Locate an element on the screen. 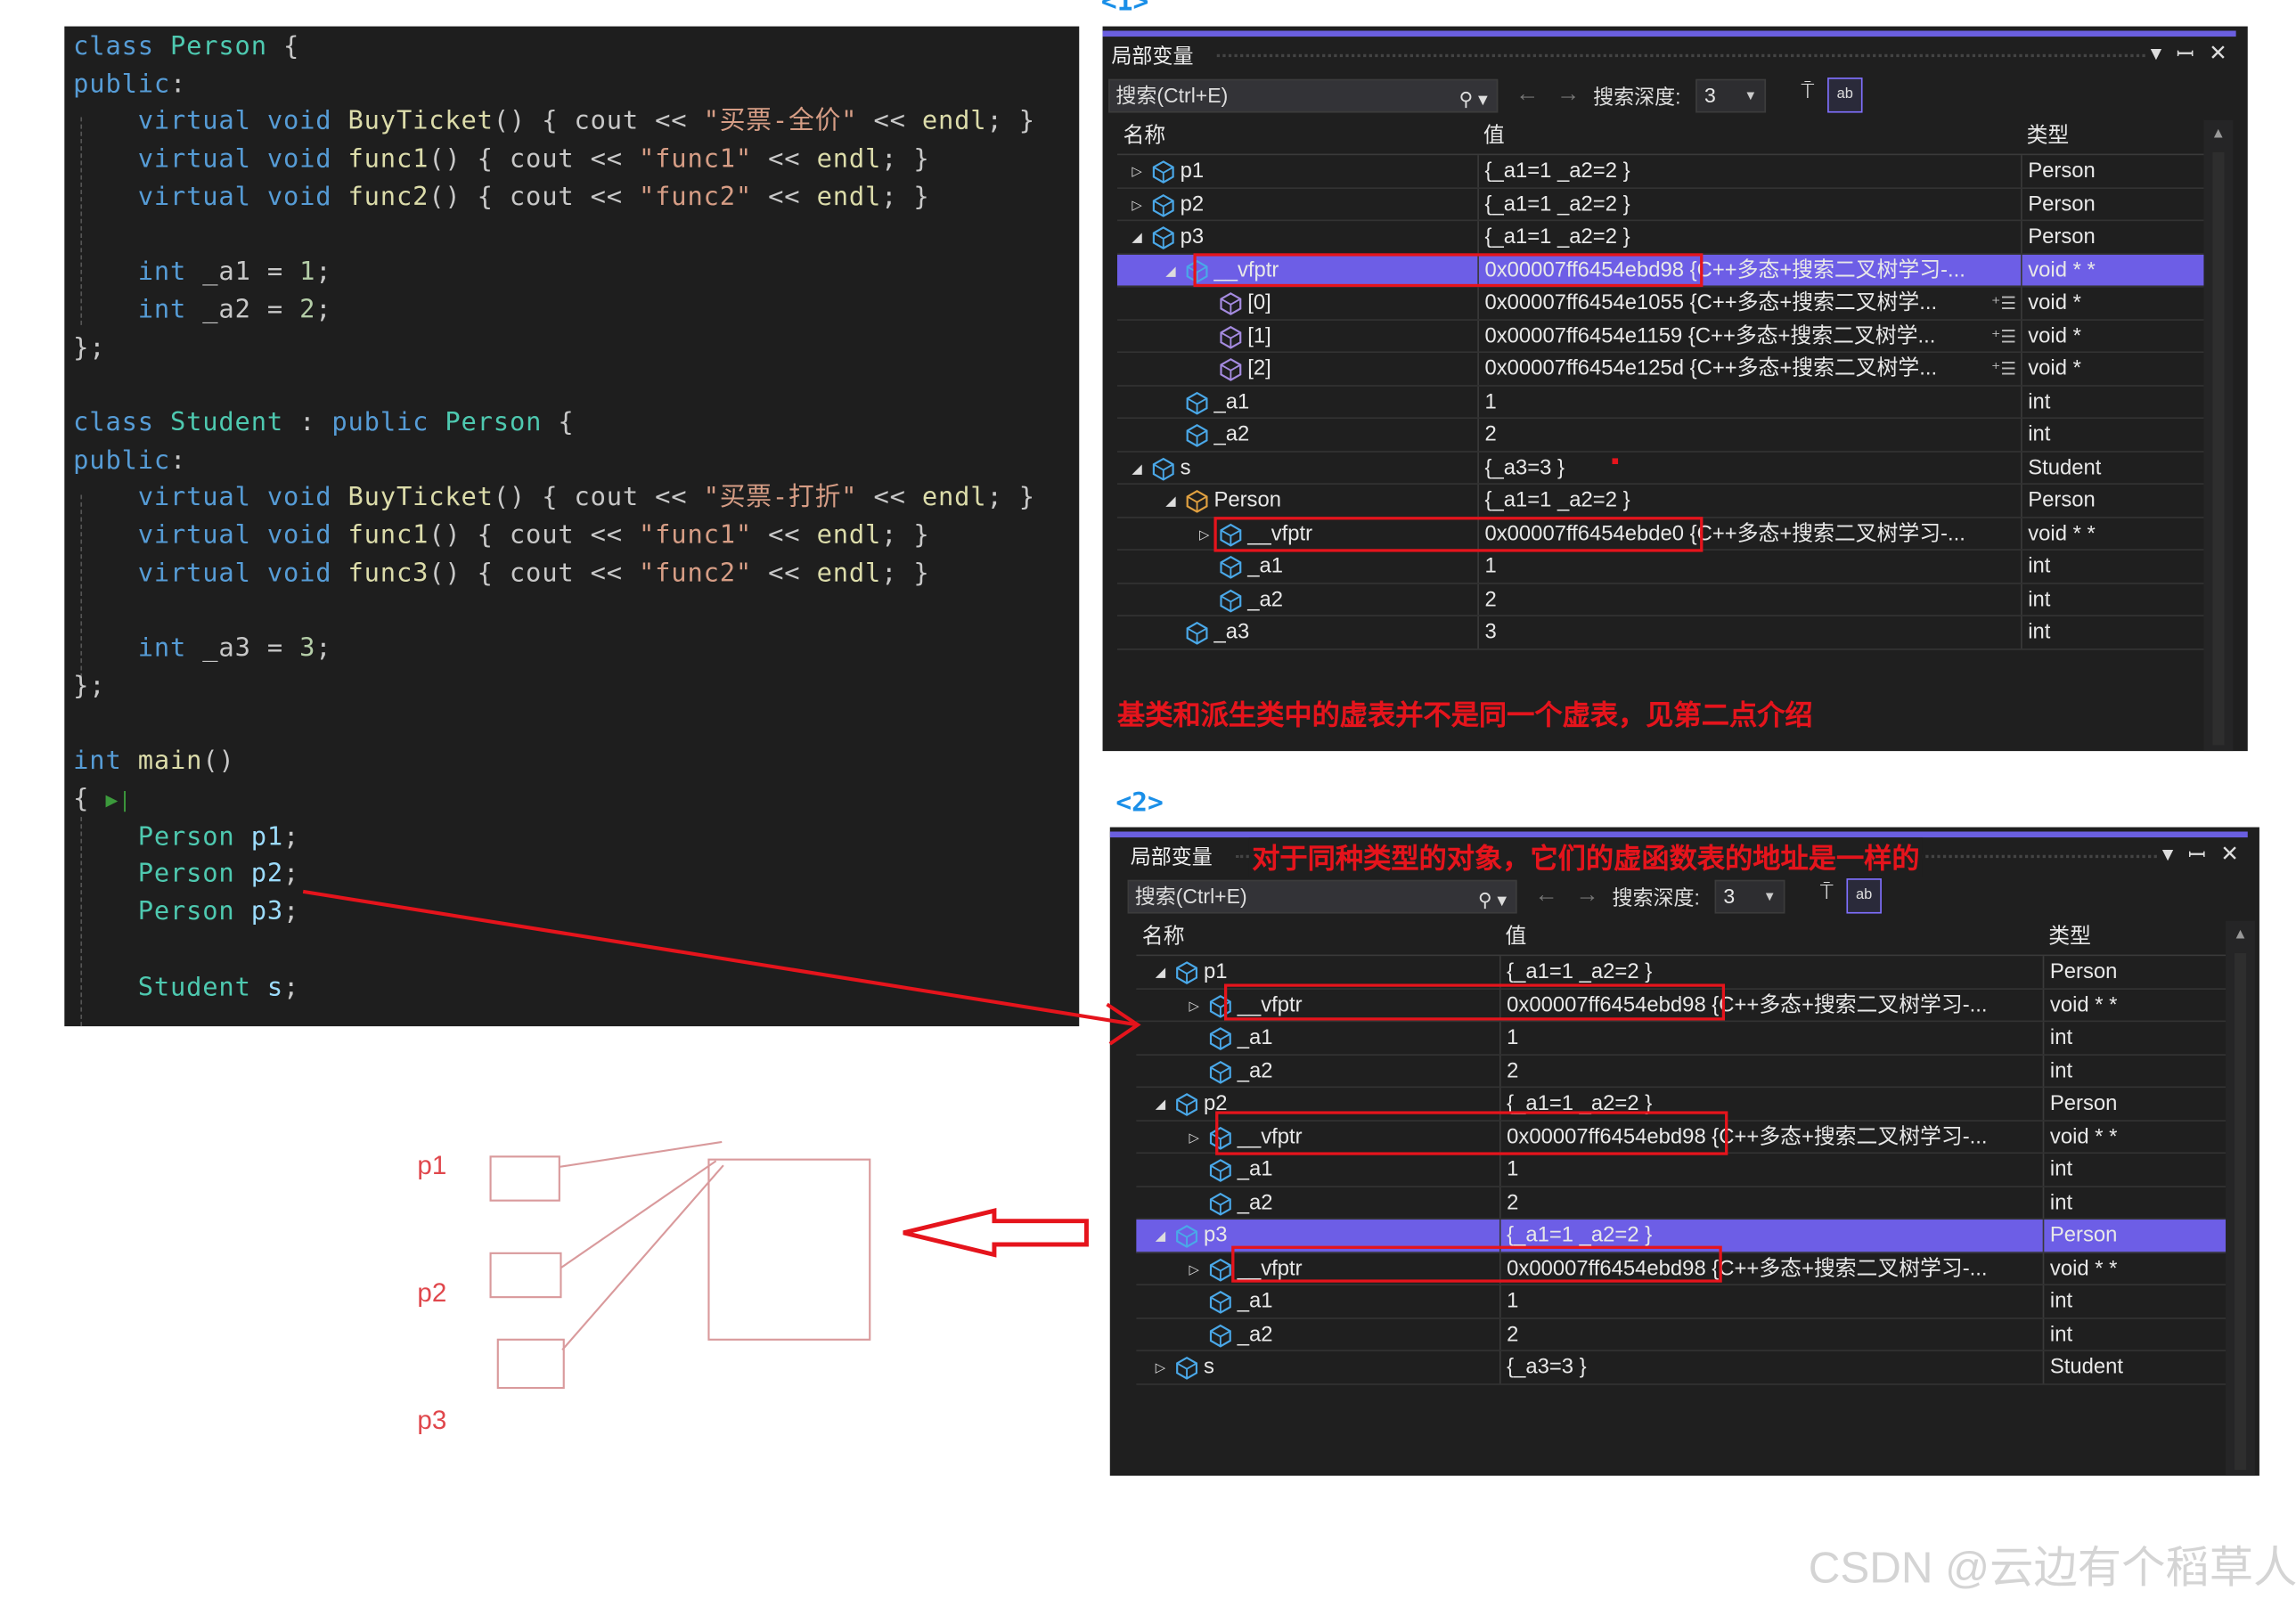 The image size is (2296, 1599). pointer-arrow is located at coordinates (721, 967).